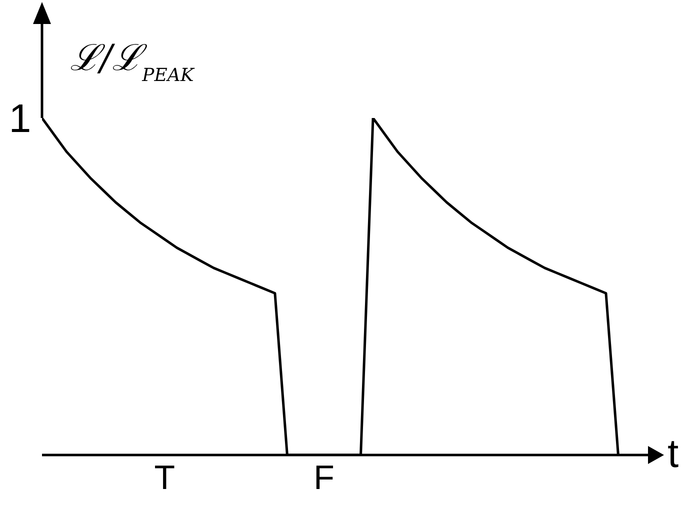 The height and width of the screenshot is (507, 682). I want to click on text: 1, so click(20, 119).